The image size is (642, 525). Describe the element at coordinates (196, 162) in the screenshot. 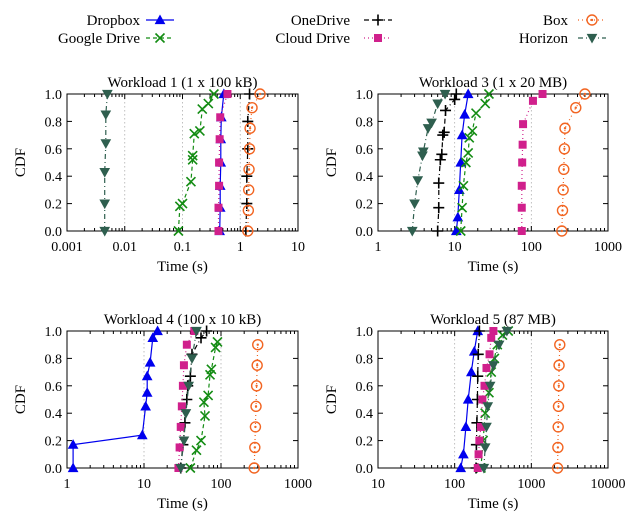

I see `series-google-drive` at that location.